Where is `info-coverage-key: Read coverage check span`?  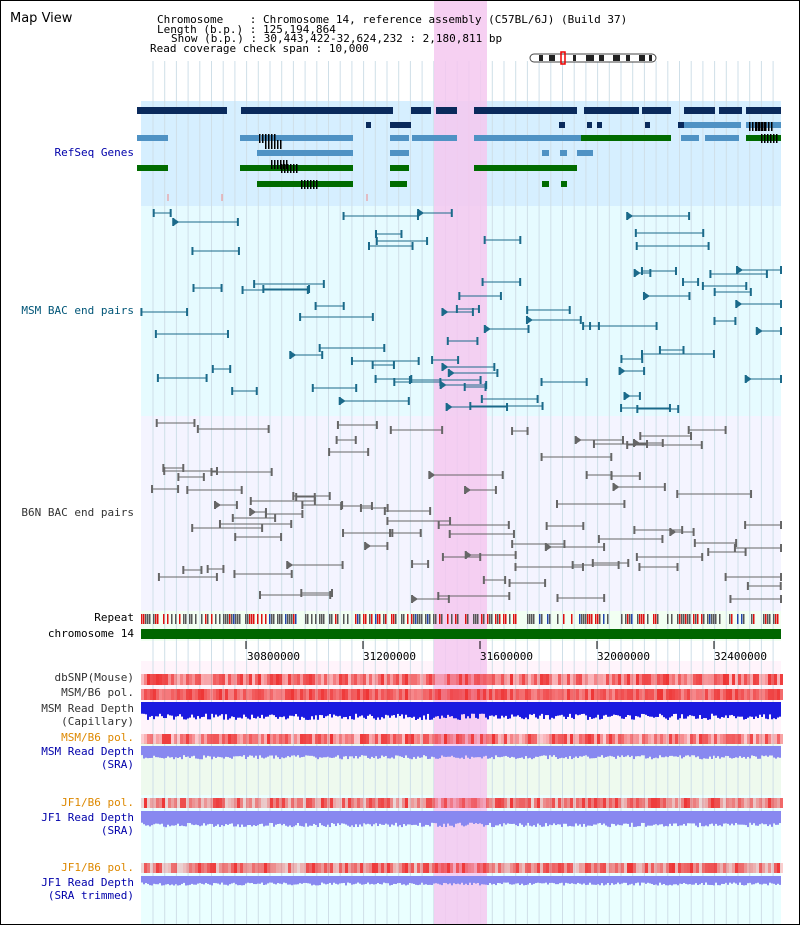 info-coverage-key: Read coverage check span is located at coordinates (229, 48).